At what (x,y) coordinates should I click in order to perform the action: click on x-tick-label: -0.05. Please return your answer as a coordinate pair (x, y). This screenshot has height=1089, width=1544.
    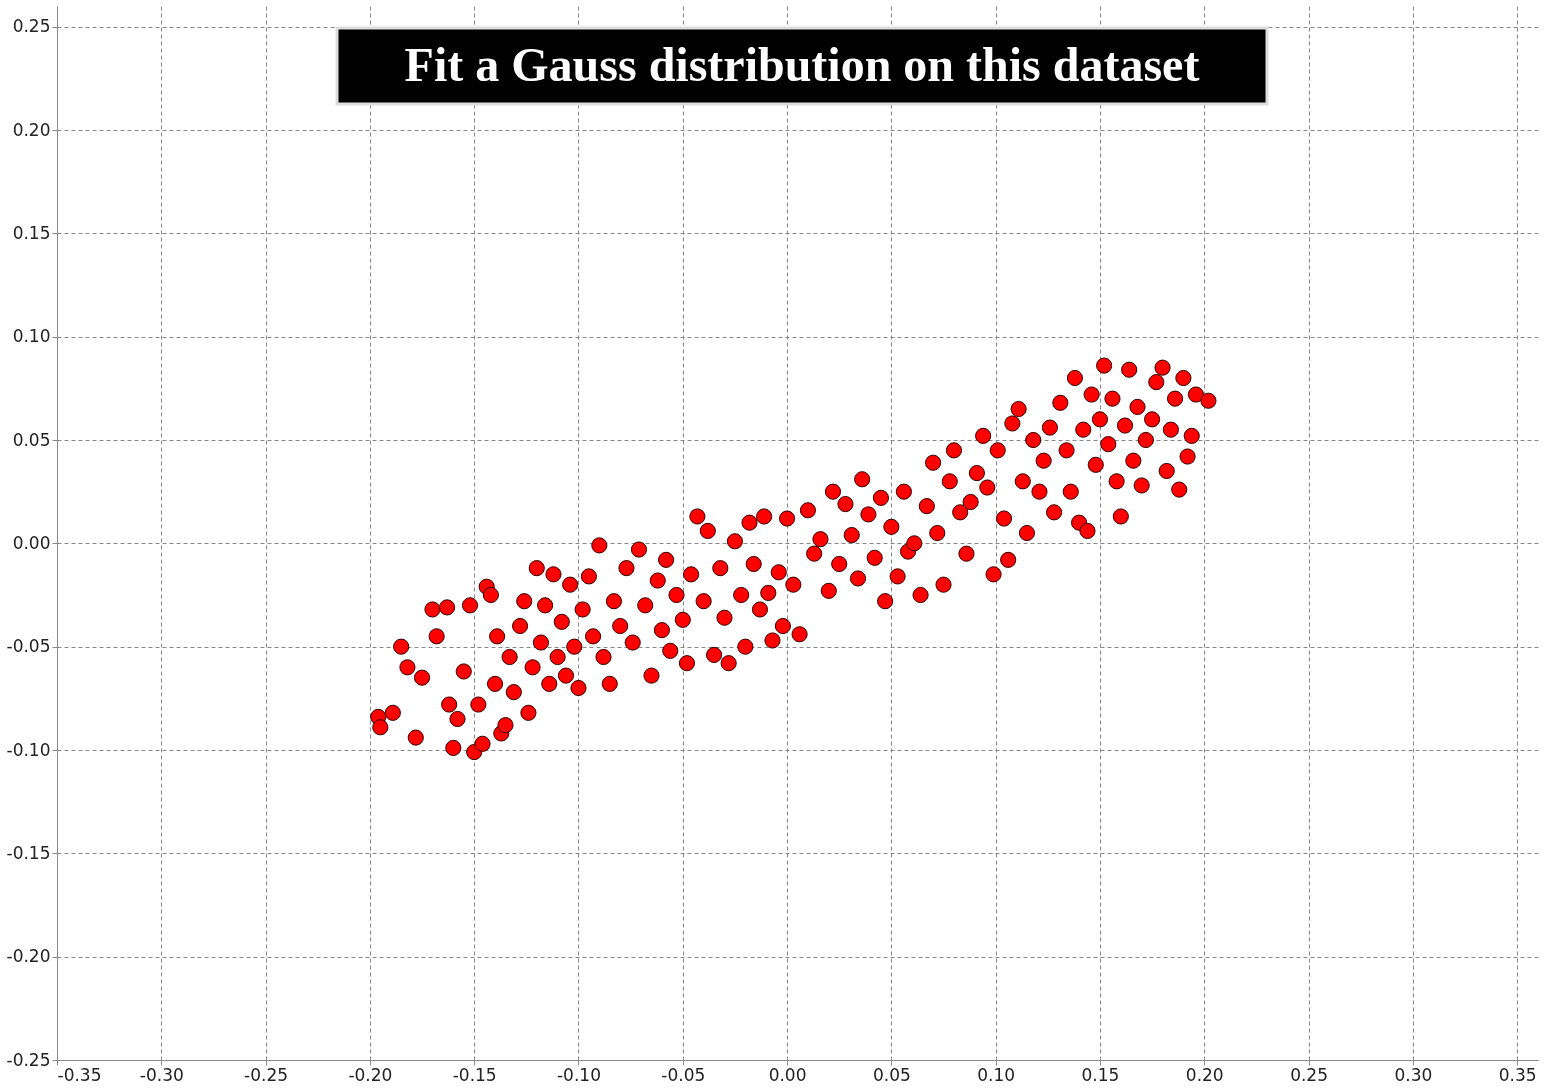
    Looking at the image, I should click on (683, 1074).